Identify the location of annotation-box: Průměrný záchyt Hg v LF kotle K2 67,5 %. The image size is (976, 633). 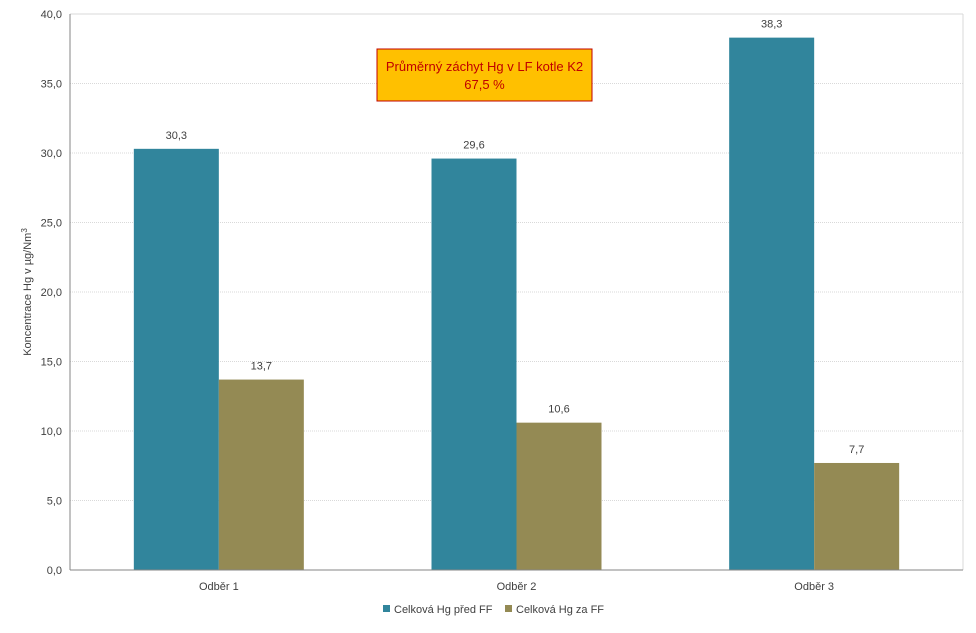
(484, 75).